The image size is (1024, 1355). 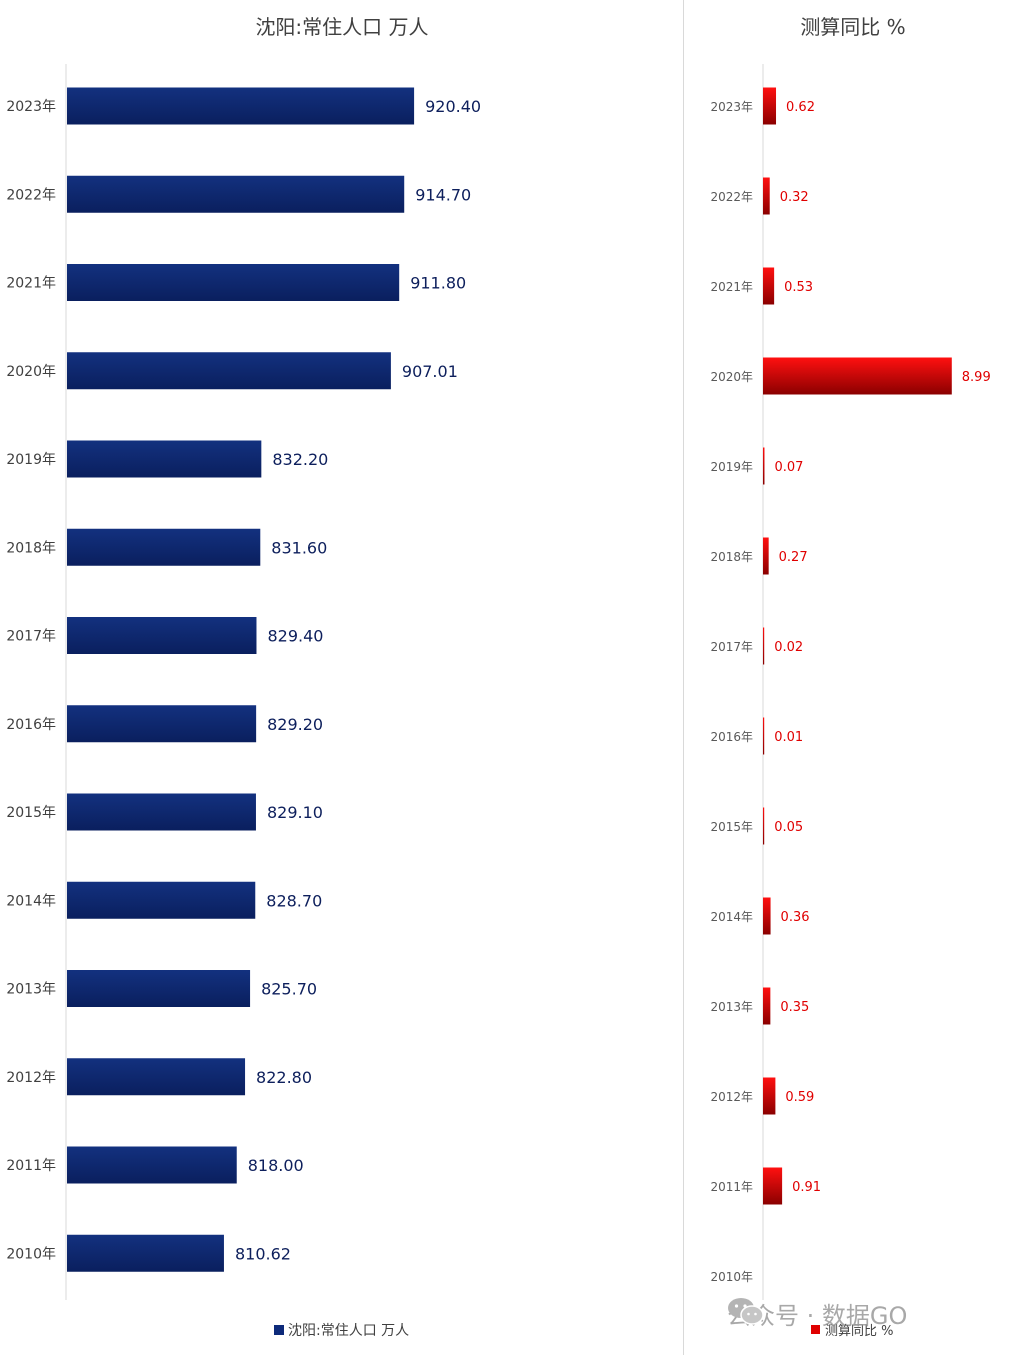 I want to click on population-tick-label-2023: 2023年, so click(x=31, y=107).